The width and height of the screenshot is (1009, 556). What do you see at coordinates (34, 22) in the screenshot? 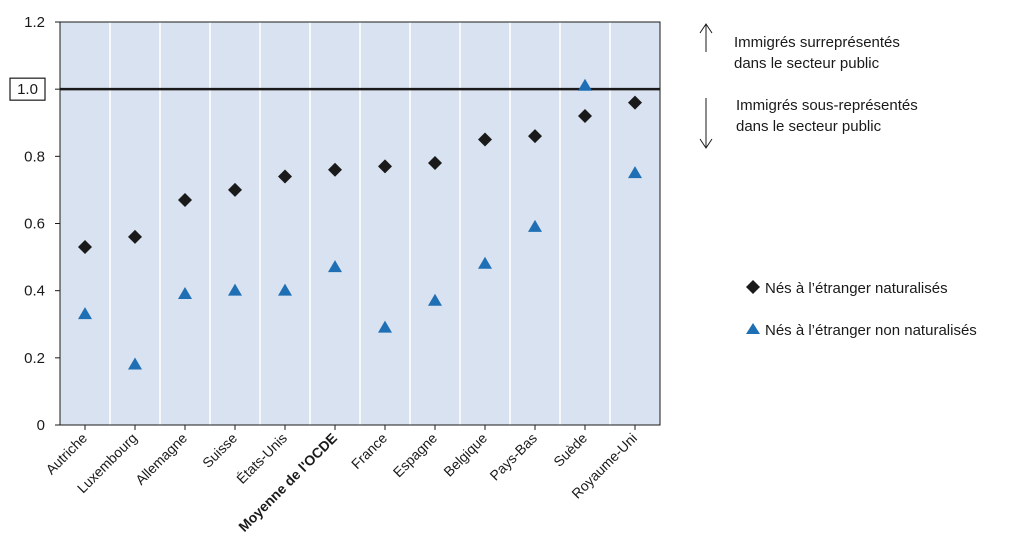
I see `y-tick-label: 1.2` at bounding box center [34, 22].